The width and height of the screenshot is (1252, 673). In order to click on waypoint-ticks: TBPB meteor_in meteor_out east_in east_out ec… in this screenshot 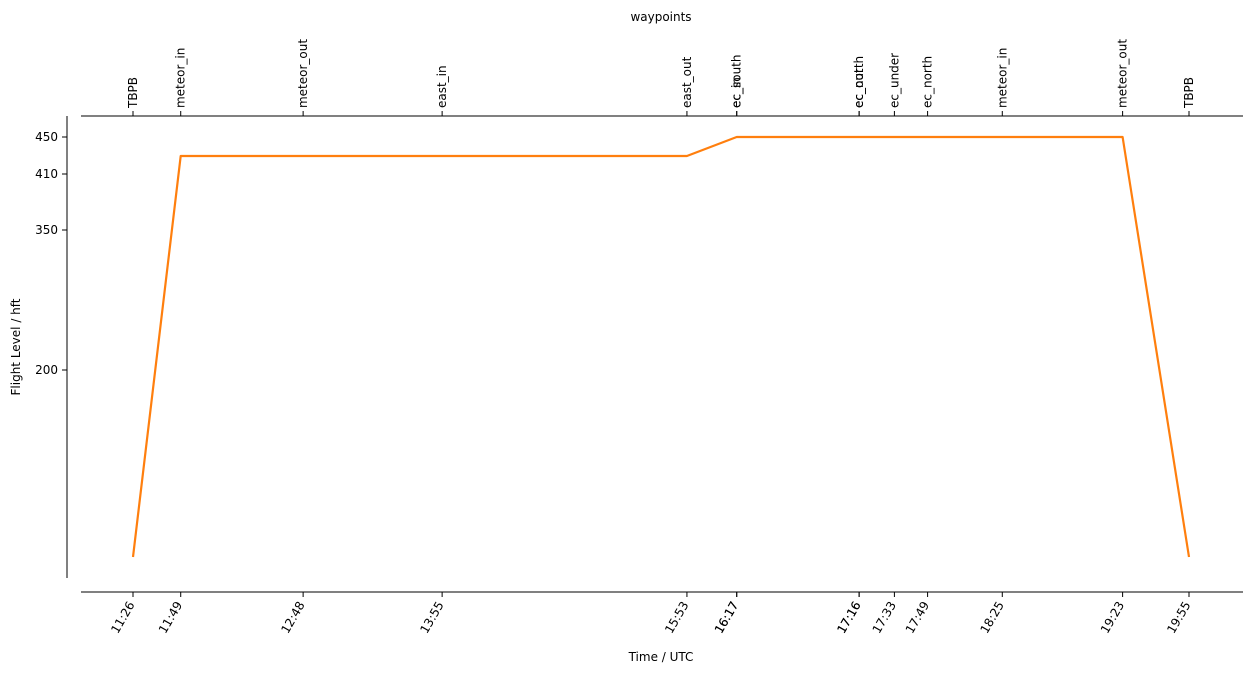, I will do `click(661, 77)`.